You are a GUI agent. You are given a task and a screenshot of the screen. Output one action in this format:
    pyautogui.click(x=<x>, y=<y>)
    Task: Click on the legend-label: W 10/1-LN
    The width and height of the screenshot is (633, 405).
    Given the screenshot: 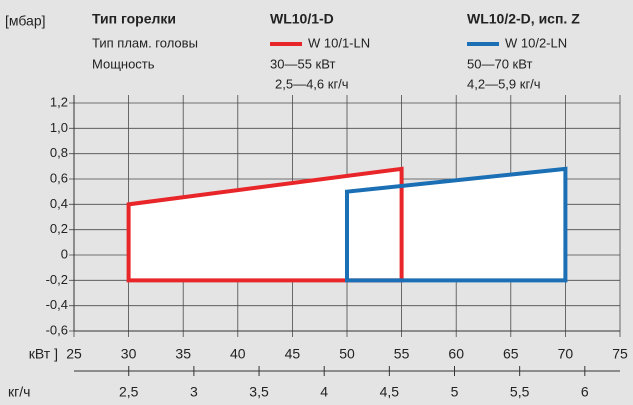 What is the action you would take?
    pyautogui.click(x=339, y=42)
    